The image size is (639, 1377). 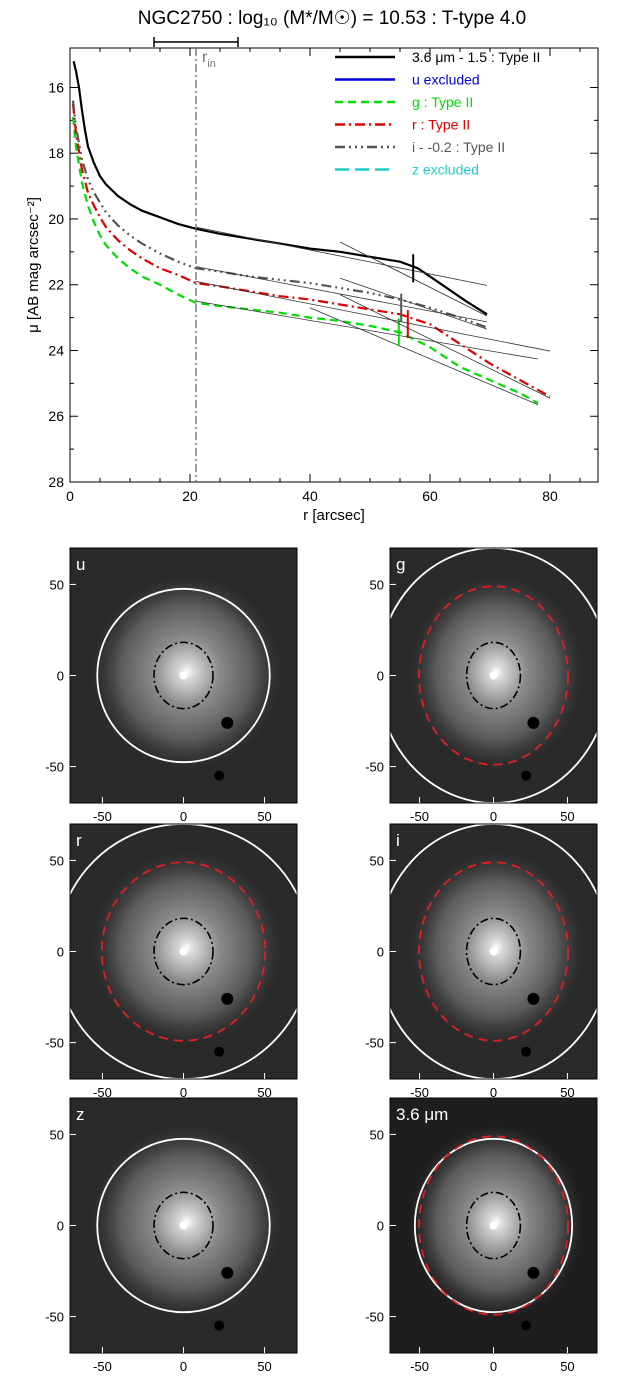 I want to click on outer-ellipse, so click(x=183, y=1225).